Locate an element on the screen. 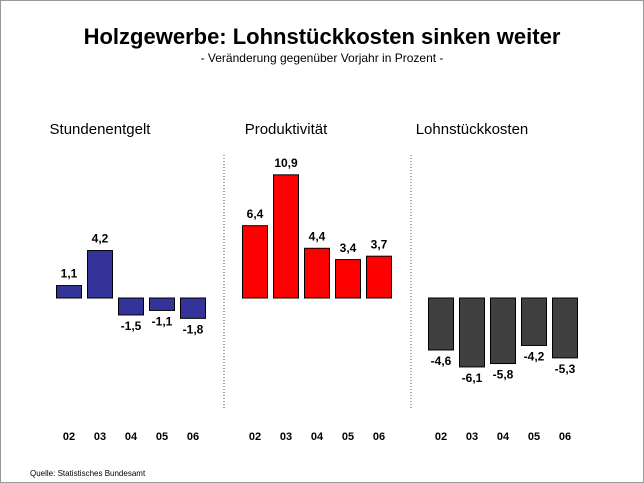  value-label: -4,6 is located at coordinates (441, 361).